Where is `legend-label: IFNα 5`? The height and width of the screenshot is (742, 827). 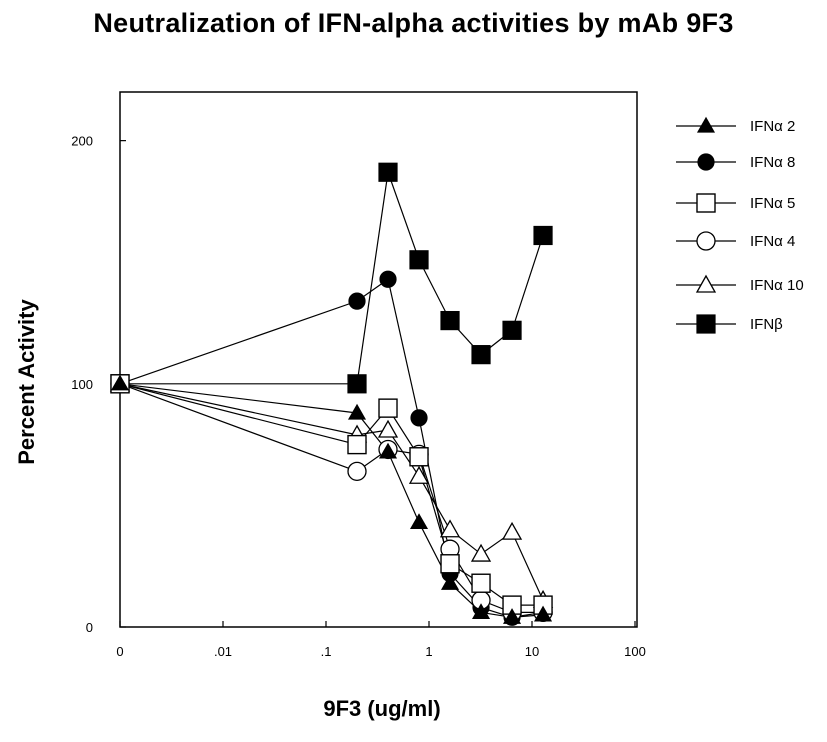 legend-label: IFNα 5 is located at coordinates (772, 203).